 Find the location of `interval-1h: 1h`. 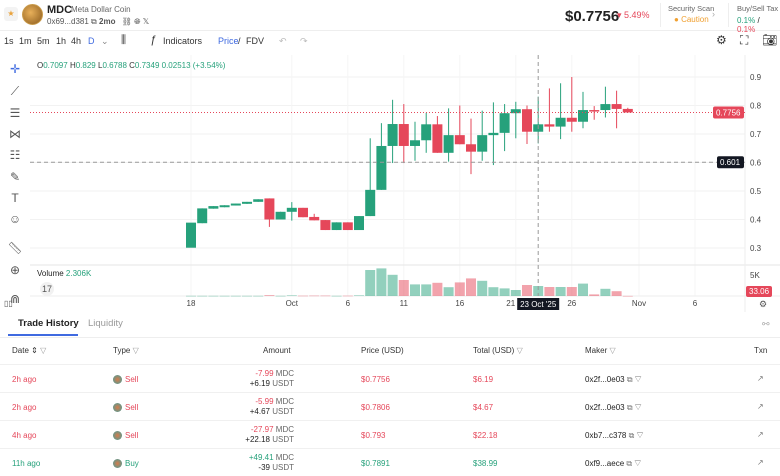

interval-1h: 1h is located at coordinates (61, 41).